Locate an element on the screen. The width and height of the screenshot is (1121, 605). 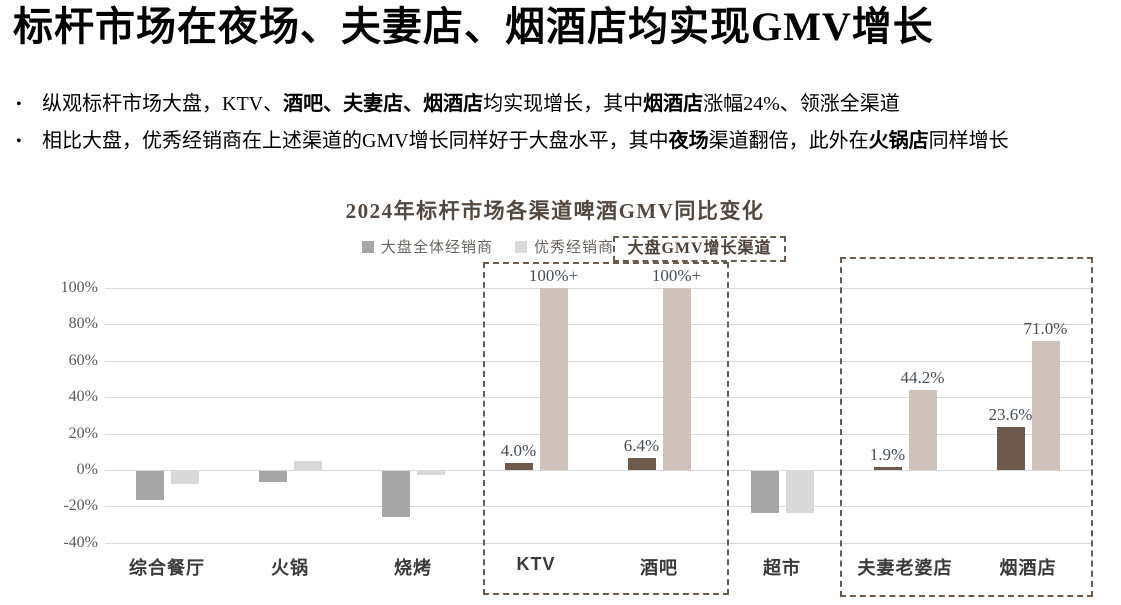
y-axis-tick-80%: 80% is located at coordinates (83, 324).